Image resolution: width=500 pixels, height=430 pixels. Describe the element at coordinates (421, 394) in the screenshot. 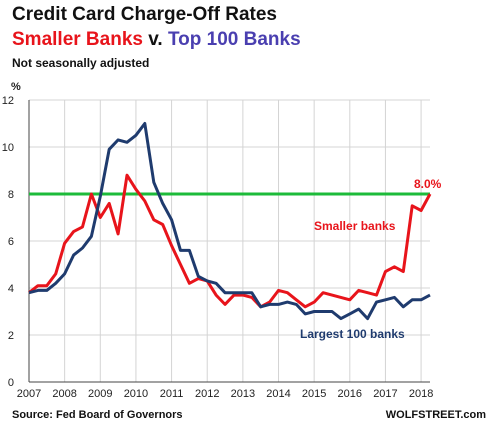

I see `x-tick-label: 2018` at that location.